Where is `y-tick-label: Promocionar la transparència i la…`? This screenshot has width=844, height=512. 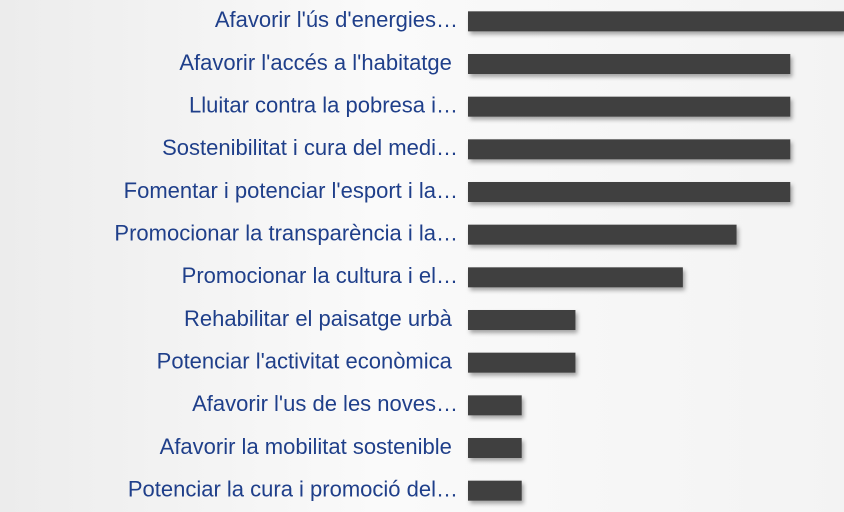 y-tick-label: Promocionar la transparència i la… is located at coordinates (286, 232).